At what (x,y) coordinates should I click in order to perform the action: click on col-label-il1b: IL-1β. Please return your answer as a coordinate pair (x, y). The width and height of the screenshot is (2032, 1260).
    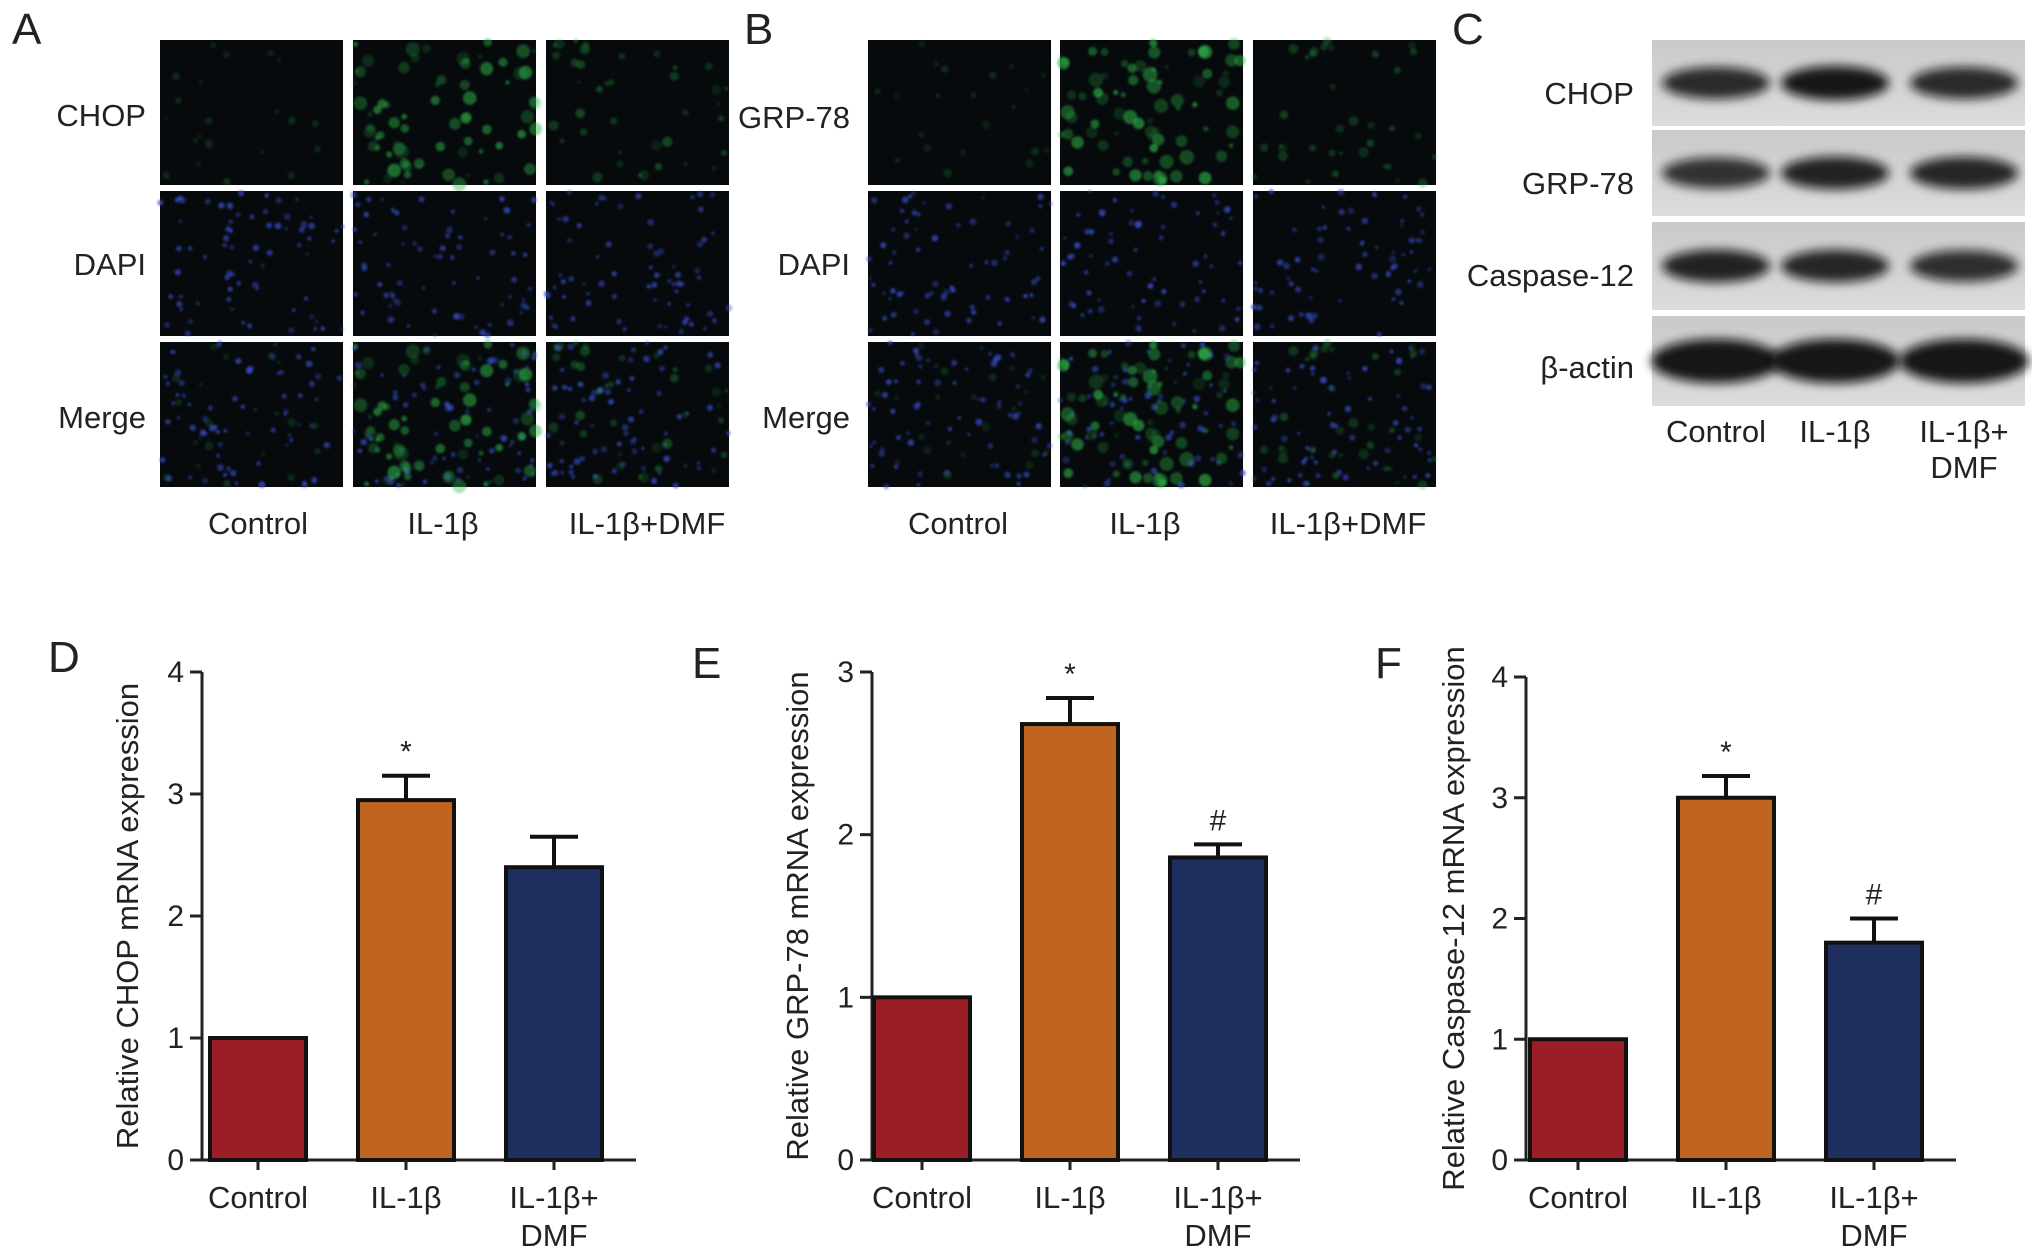
    Looking at the image, I should click on (1144, 523).